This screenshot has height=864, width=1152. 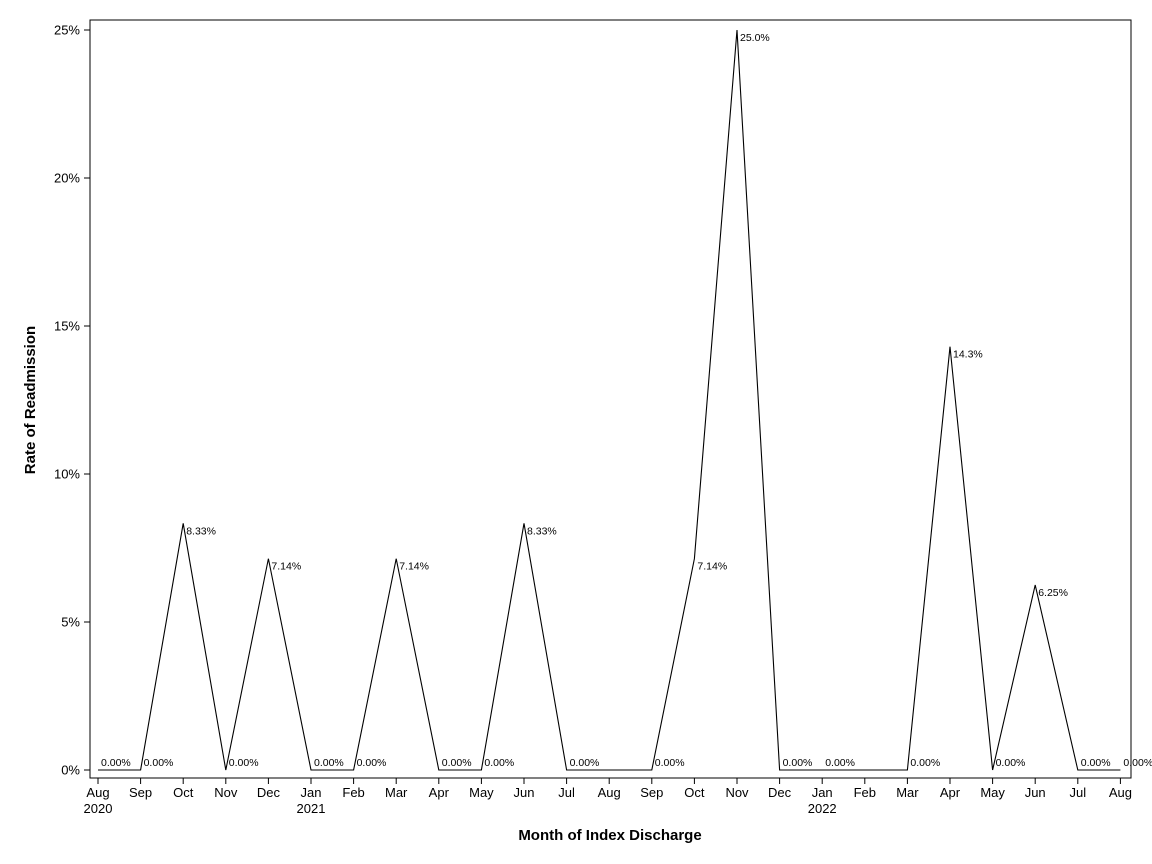 I want to click on y-tick-label: 15%, so click(x=67, y=326).